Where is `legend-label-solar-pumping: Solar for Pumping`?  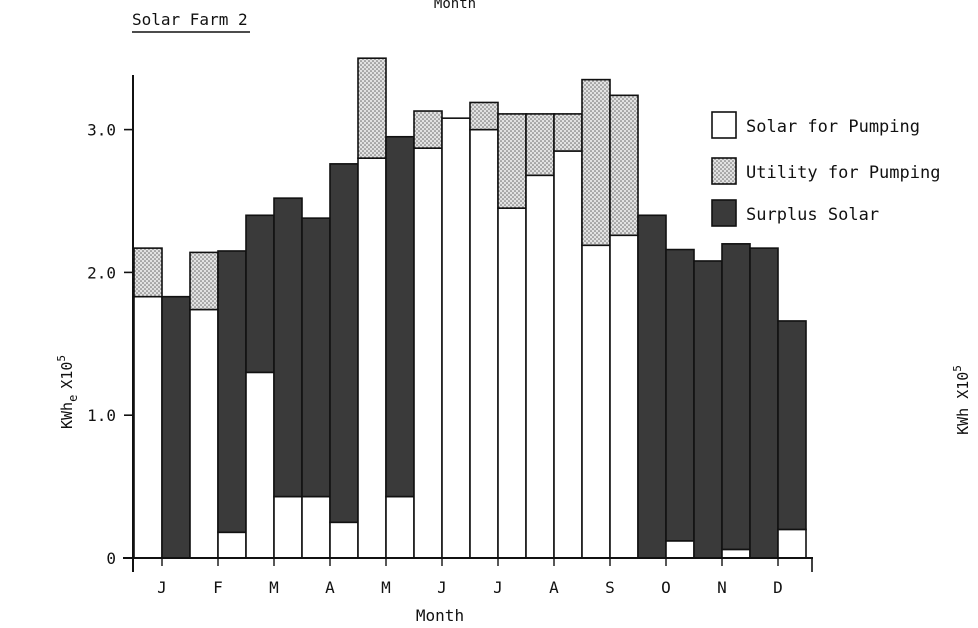 legend-label-solar-pumping: Solar for Pumping is located at coordinates (833, 127).